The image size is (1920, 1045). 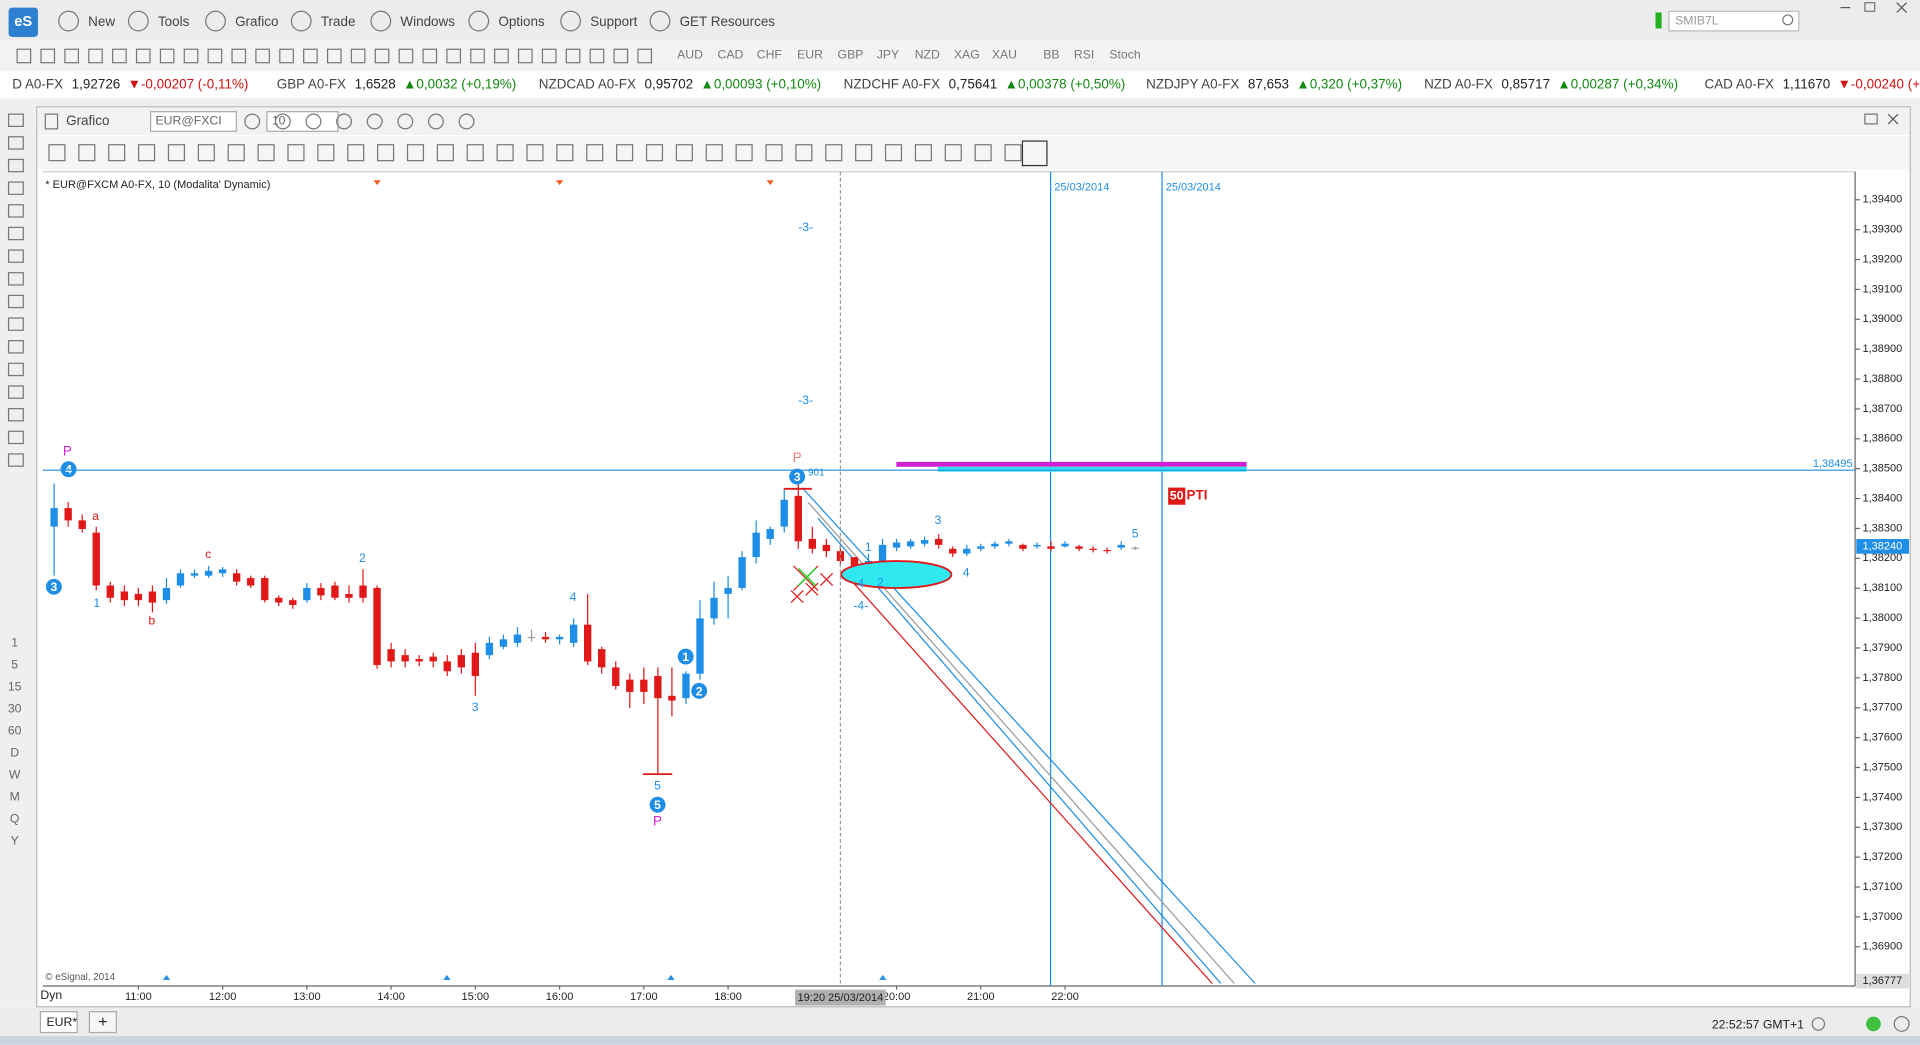 What do you see at coordinates (302, 121) in the screenshot?
I see `interval-input` at bounding box center [302, 121].